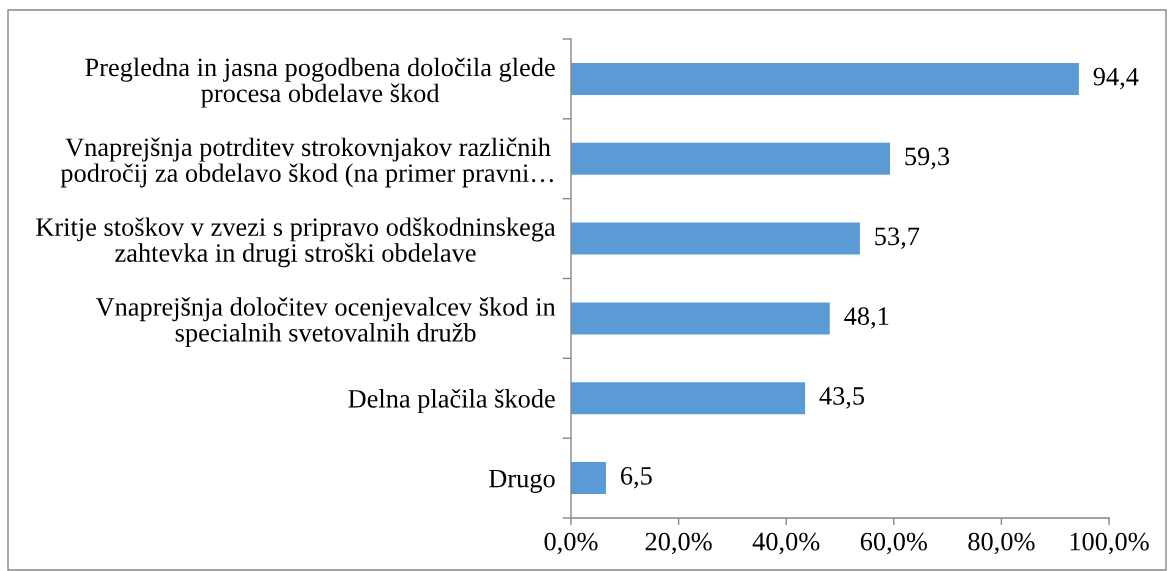 This screenshot has width=1170, height=571. What do you see at coordinates (1001, 543) in the screenshot?
I see `x-tick-label: 80,0%` at bounding box center [1001, 543].